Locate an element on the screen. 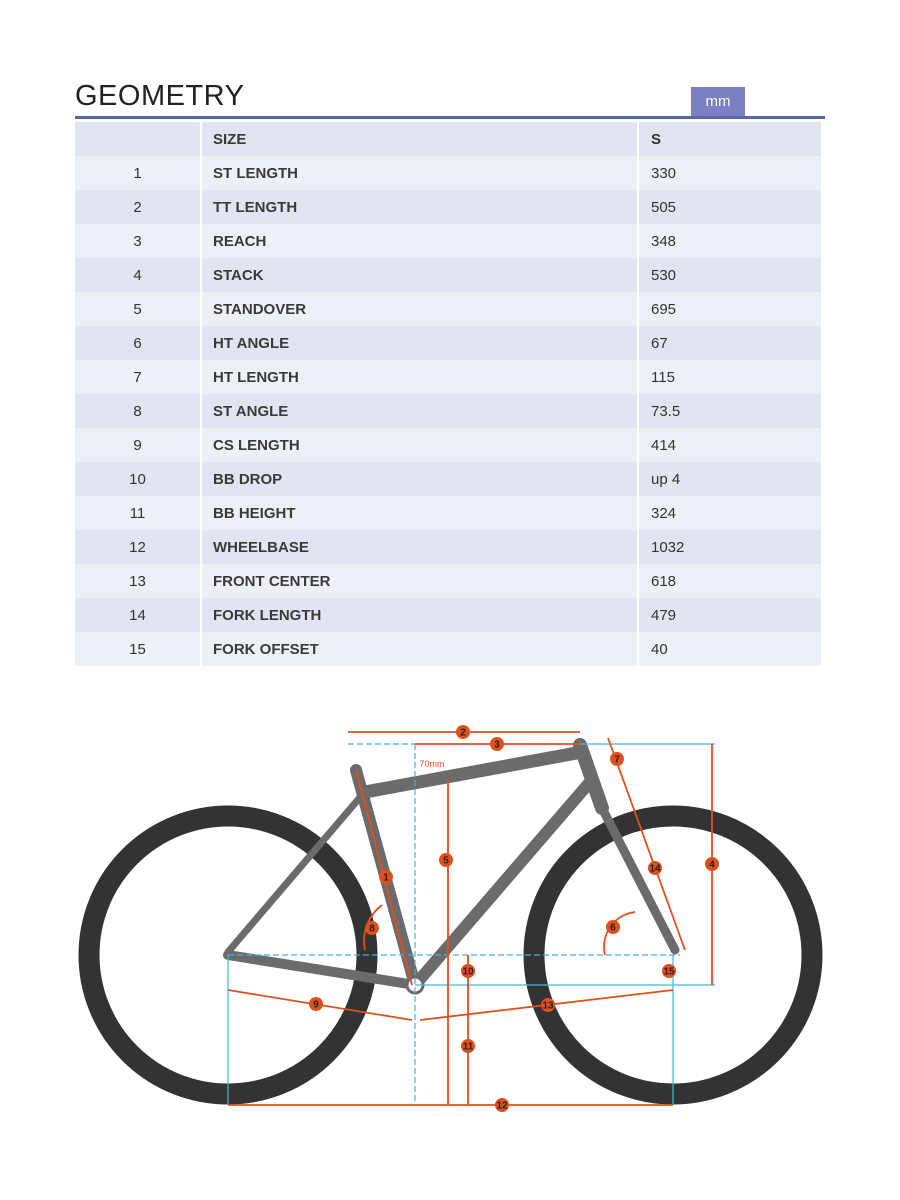  dimension-badge-label: 10 is located at coordinates (468, 972).